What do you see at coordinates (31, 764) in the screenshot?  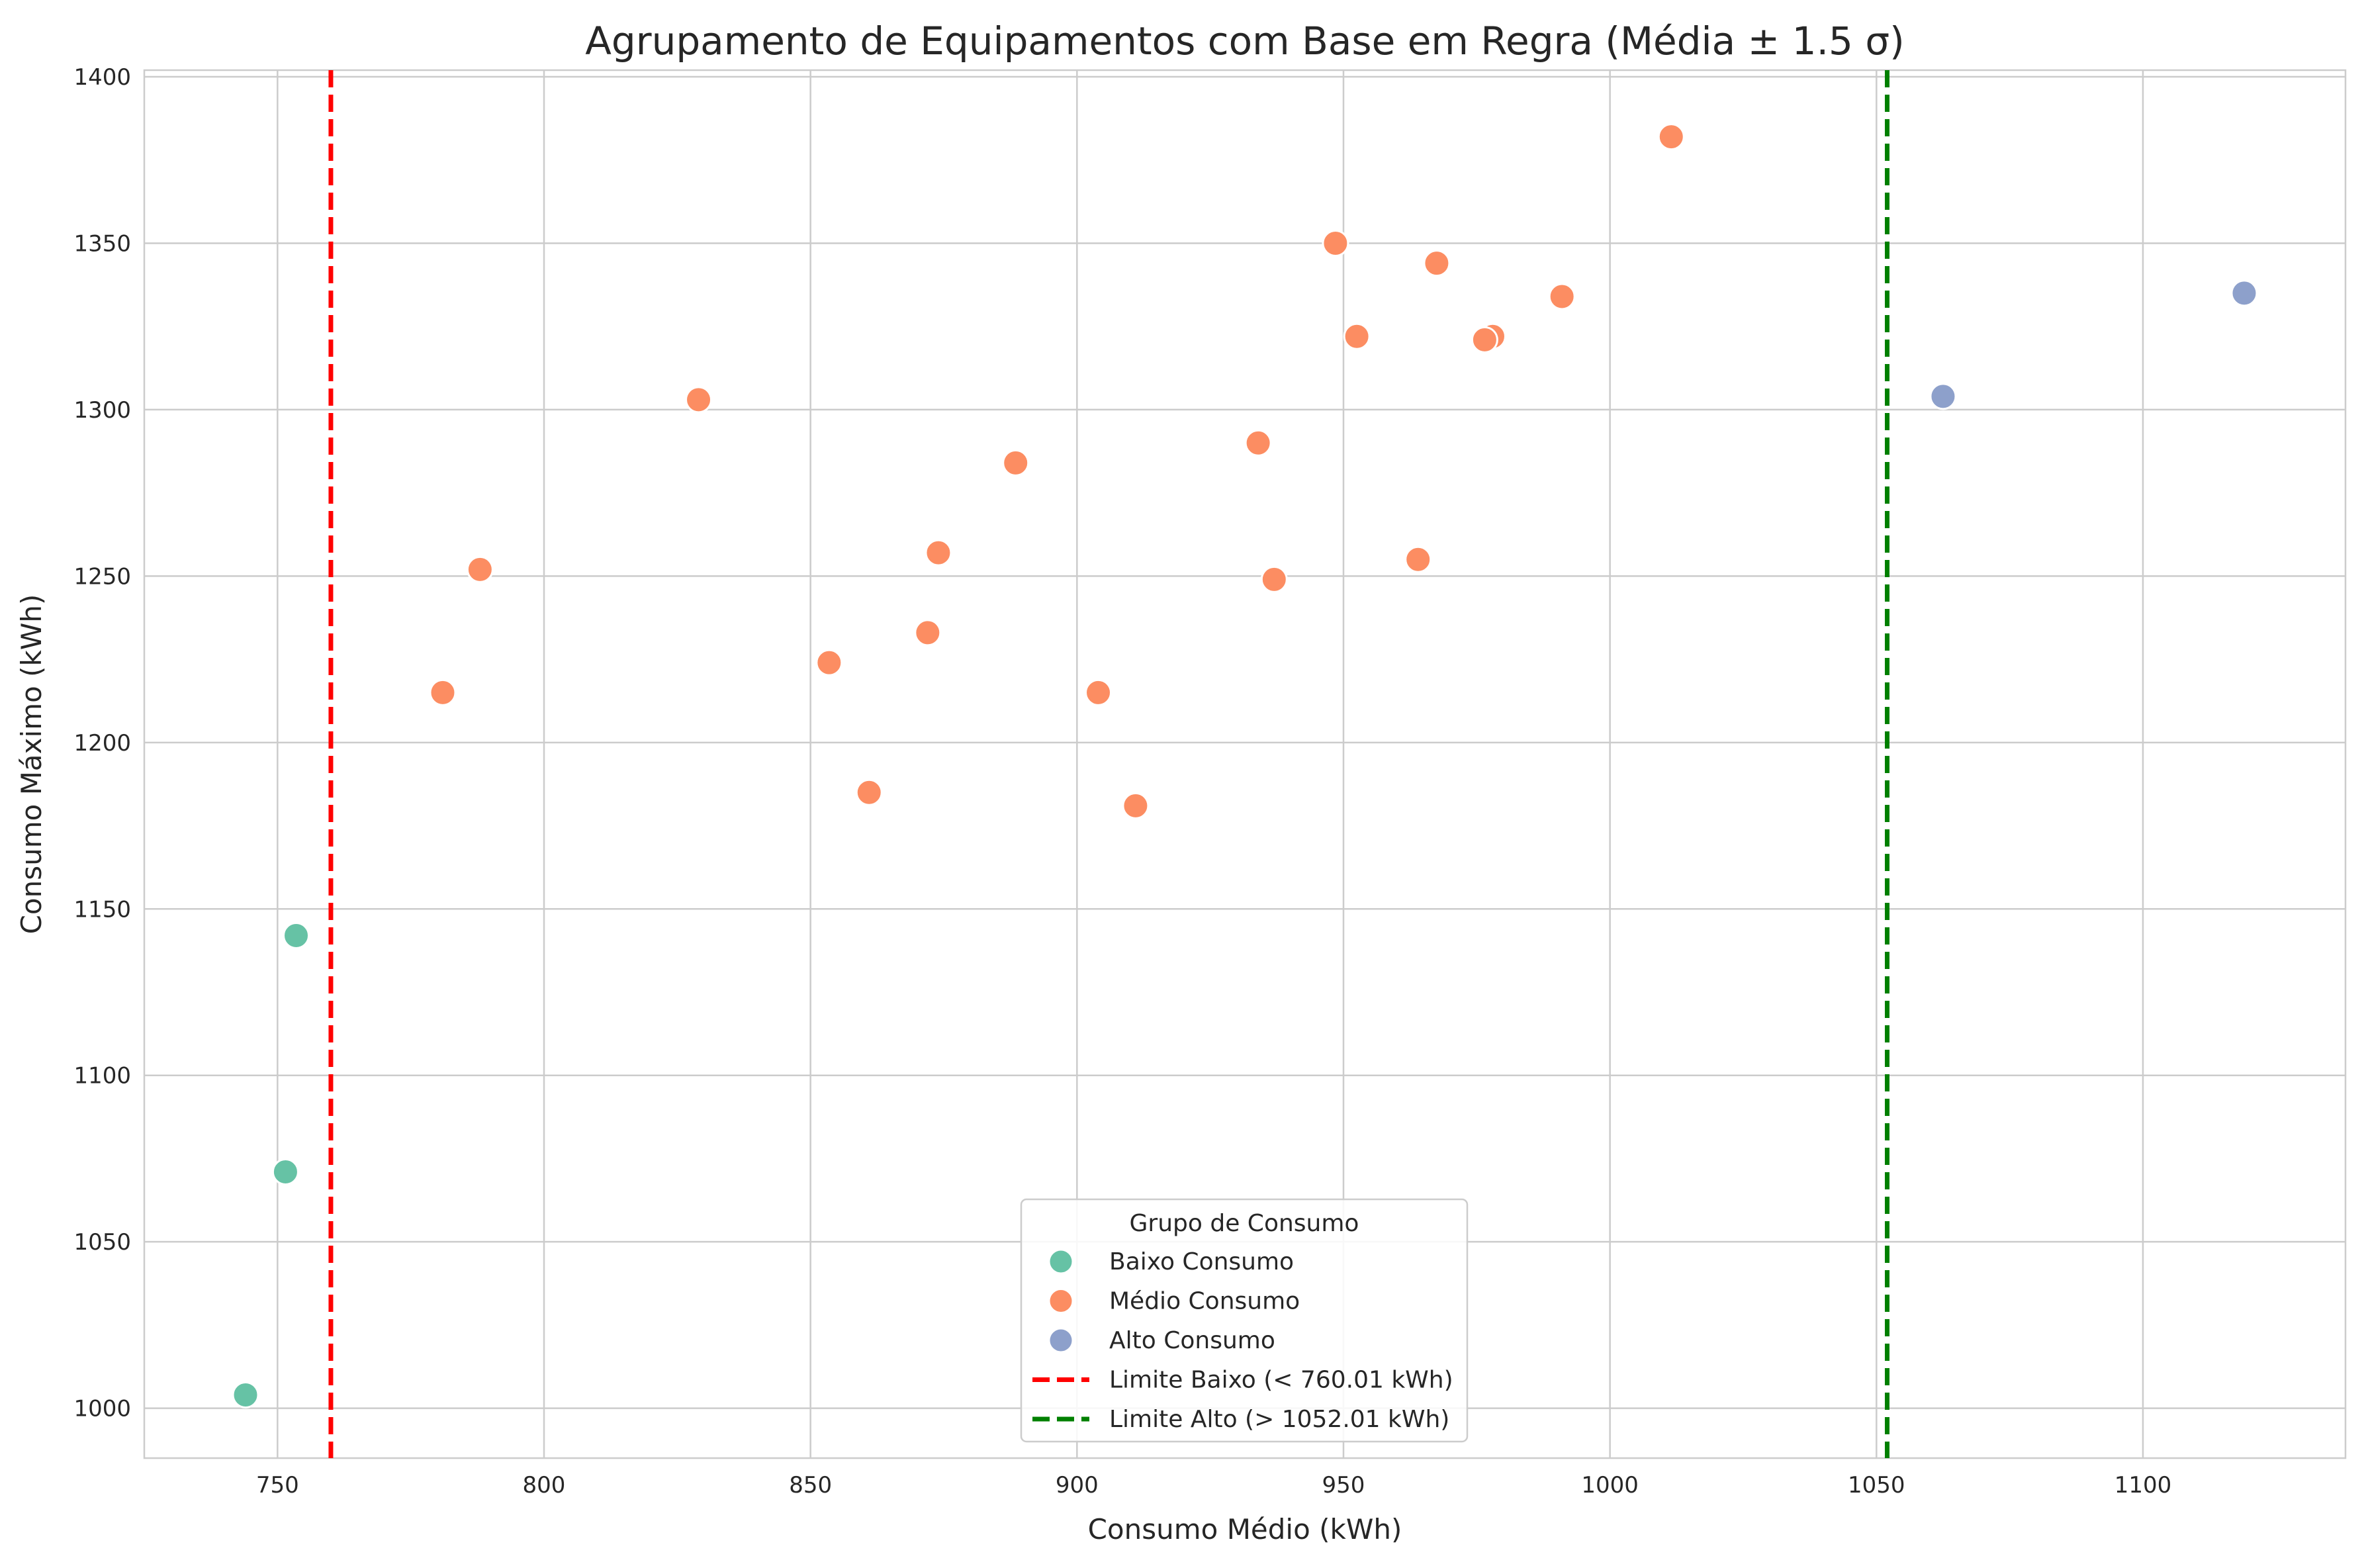 I see `y-axis-label: Consumo Máximo (kWh)` at bounding box center [31, 764].